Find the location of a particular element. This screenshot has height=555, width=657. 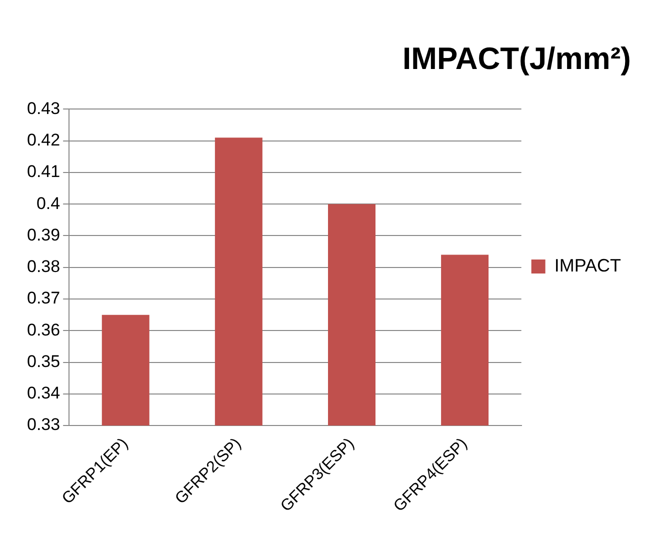

y-tick-label: 0.4 is located at coordinates (48, 203).